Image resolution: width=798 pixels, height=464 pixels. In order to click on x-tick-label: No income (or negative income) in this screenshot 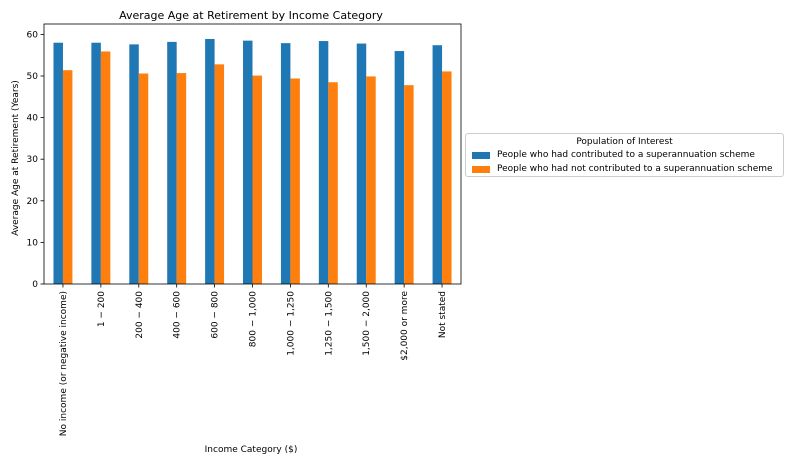, I will do `click(64, 363)`.